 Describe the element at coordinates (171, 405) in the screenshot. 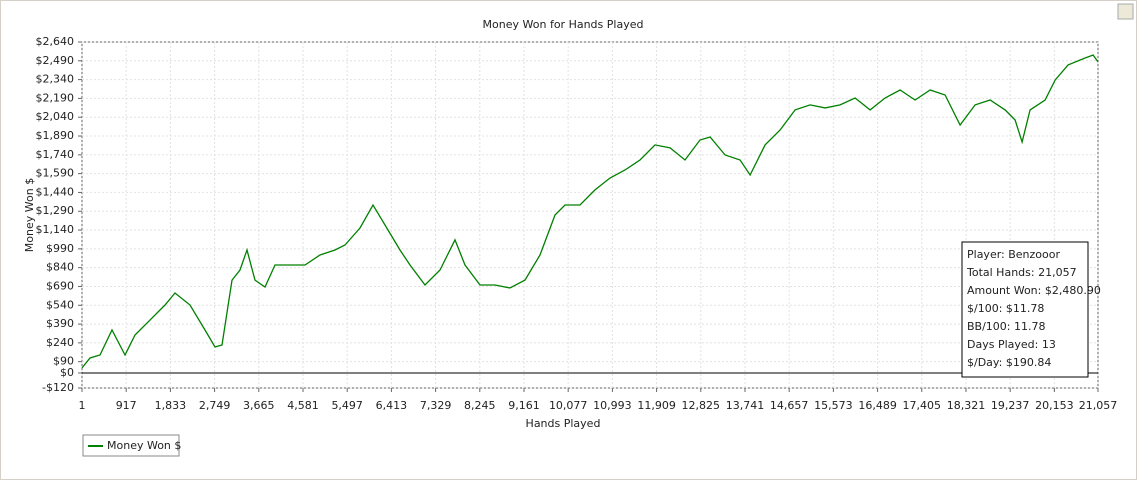

I see `x-tick-label: 1,833` at that location.